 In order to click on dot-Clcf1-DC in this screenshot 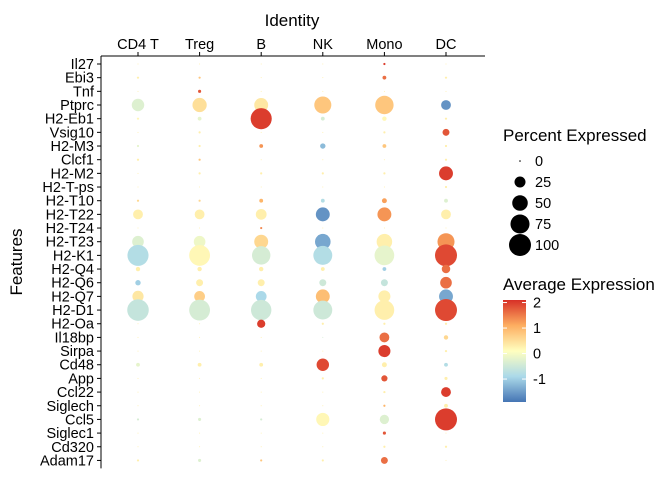, I will do `click(446, 159)`.